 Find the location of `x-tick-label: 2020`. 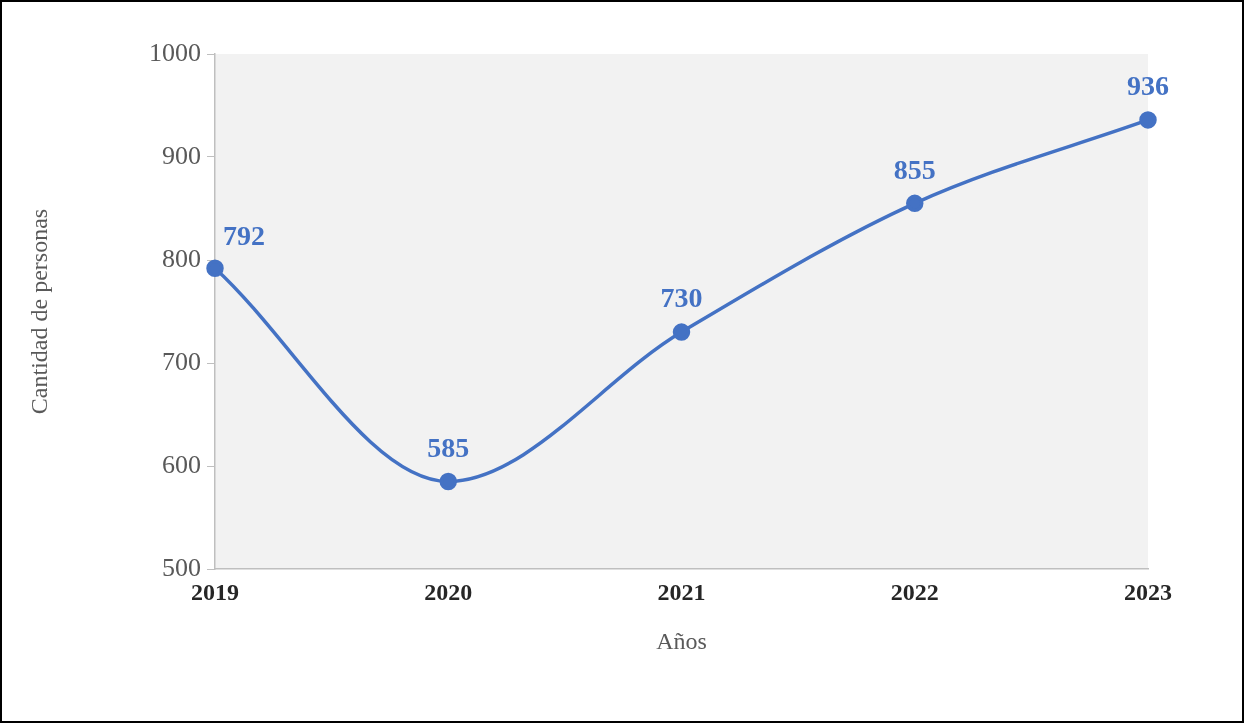

x-tick-label: 2020 is located at coordinates (448, 591).